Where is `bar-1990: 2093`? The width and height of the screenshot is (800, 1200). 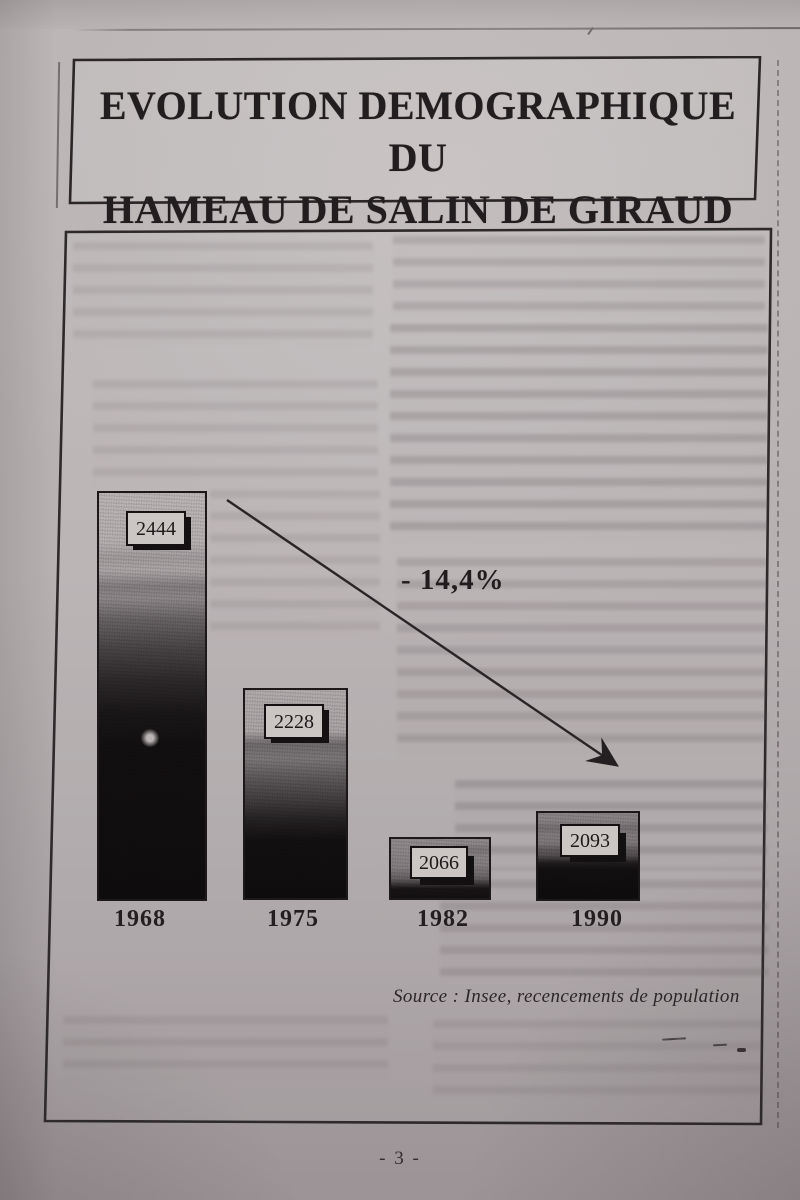 bar-1990: 2093 is located at coordinates (588, 856).